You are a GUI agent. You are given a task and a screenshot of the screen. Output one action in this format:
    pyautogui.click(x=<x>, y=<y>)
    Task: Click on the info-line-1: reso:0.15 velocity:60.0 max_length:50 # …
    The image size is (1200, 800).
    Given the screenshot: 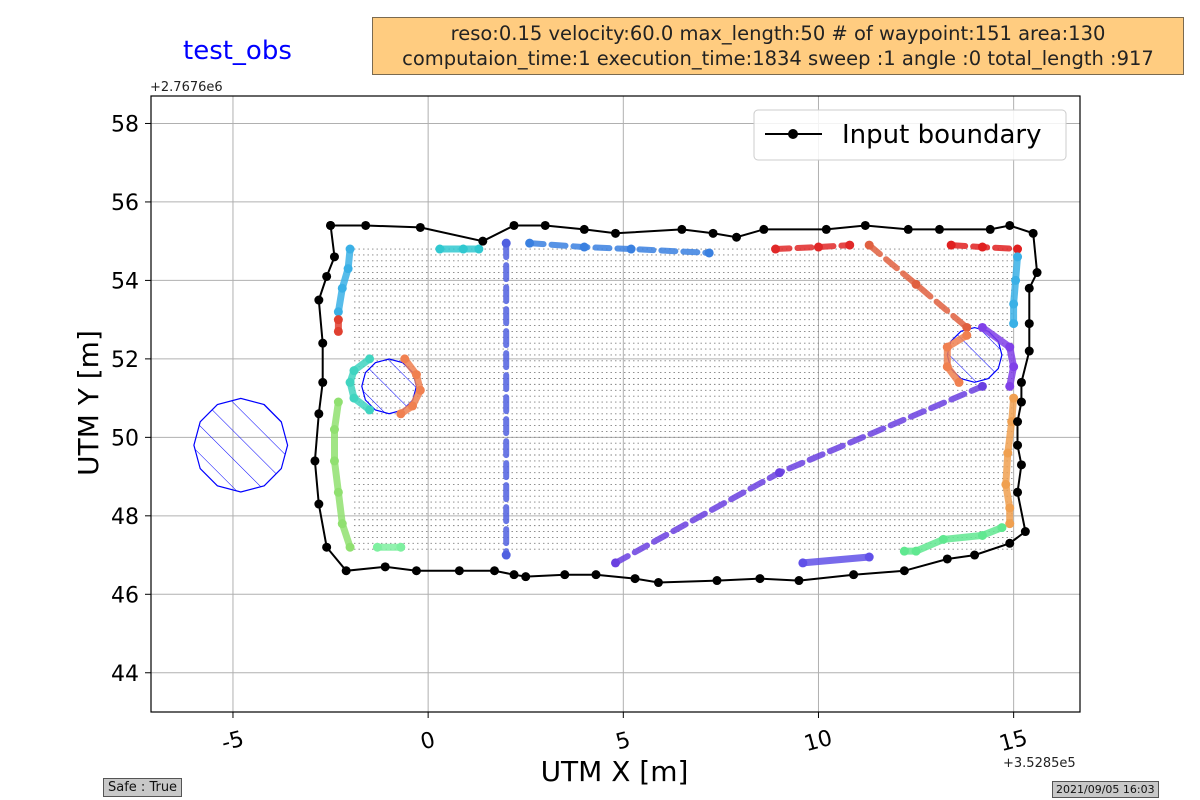 What is the action you would take?
    pyautogui.click(x=778, y=33)
    